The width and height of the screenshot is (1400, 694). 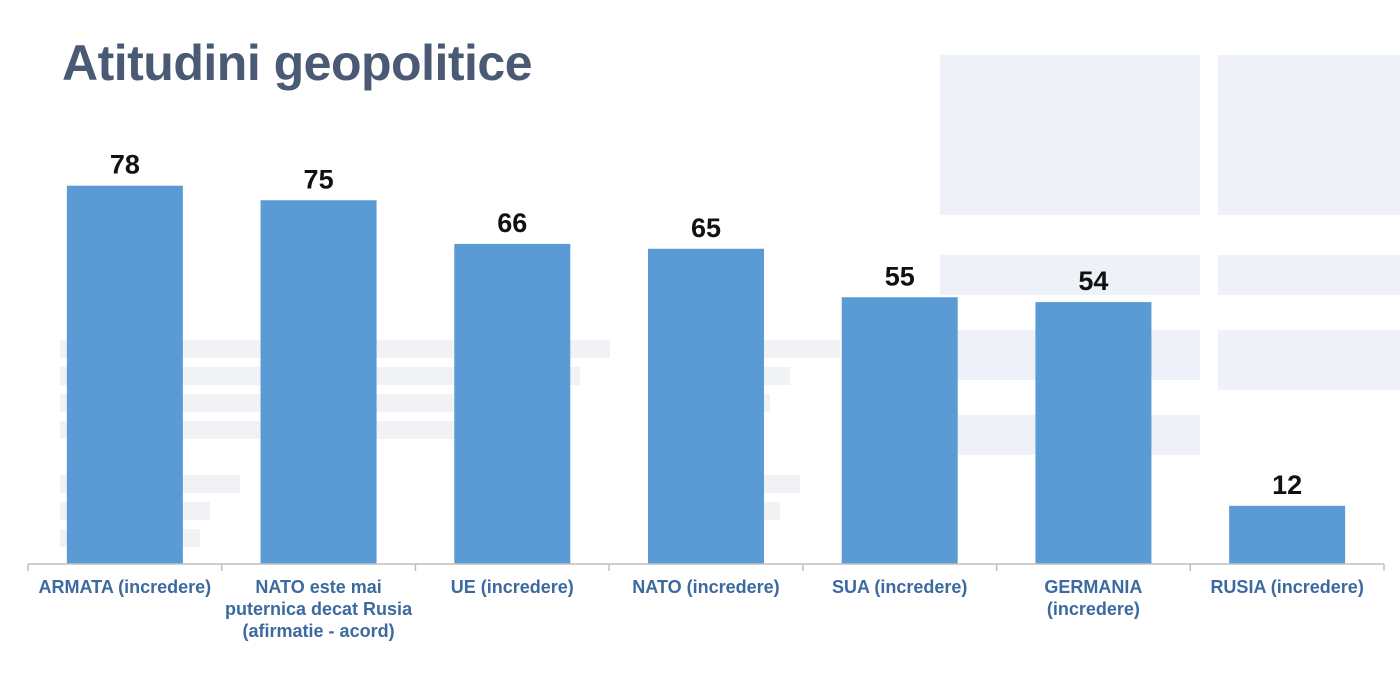 I want to click on bar-value-label: 65, so click(x=706, y=228).